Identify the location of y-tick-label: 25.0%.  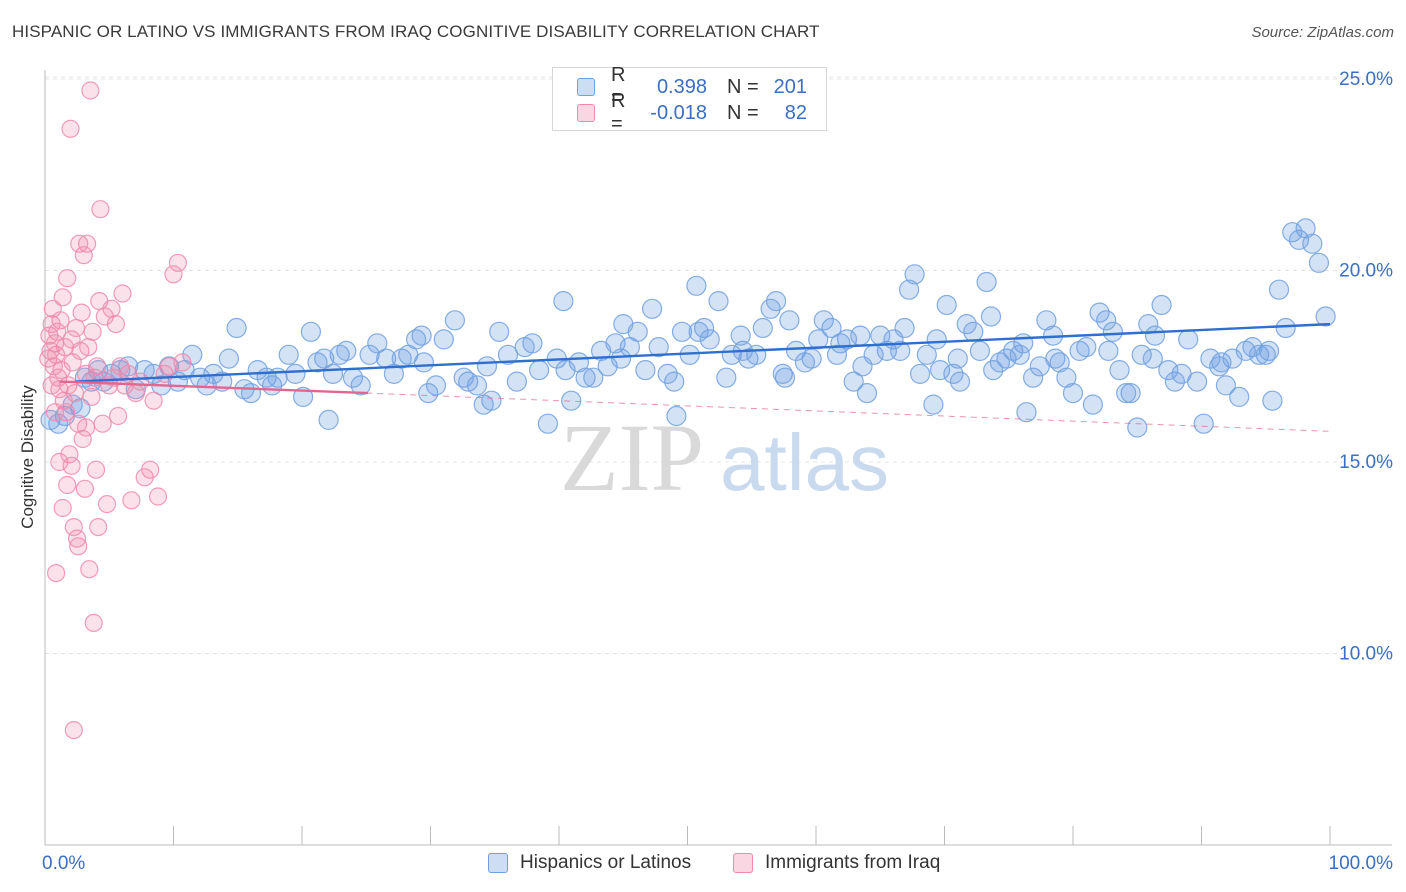
(1366, 79).